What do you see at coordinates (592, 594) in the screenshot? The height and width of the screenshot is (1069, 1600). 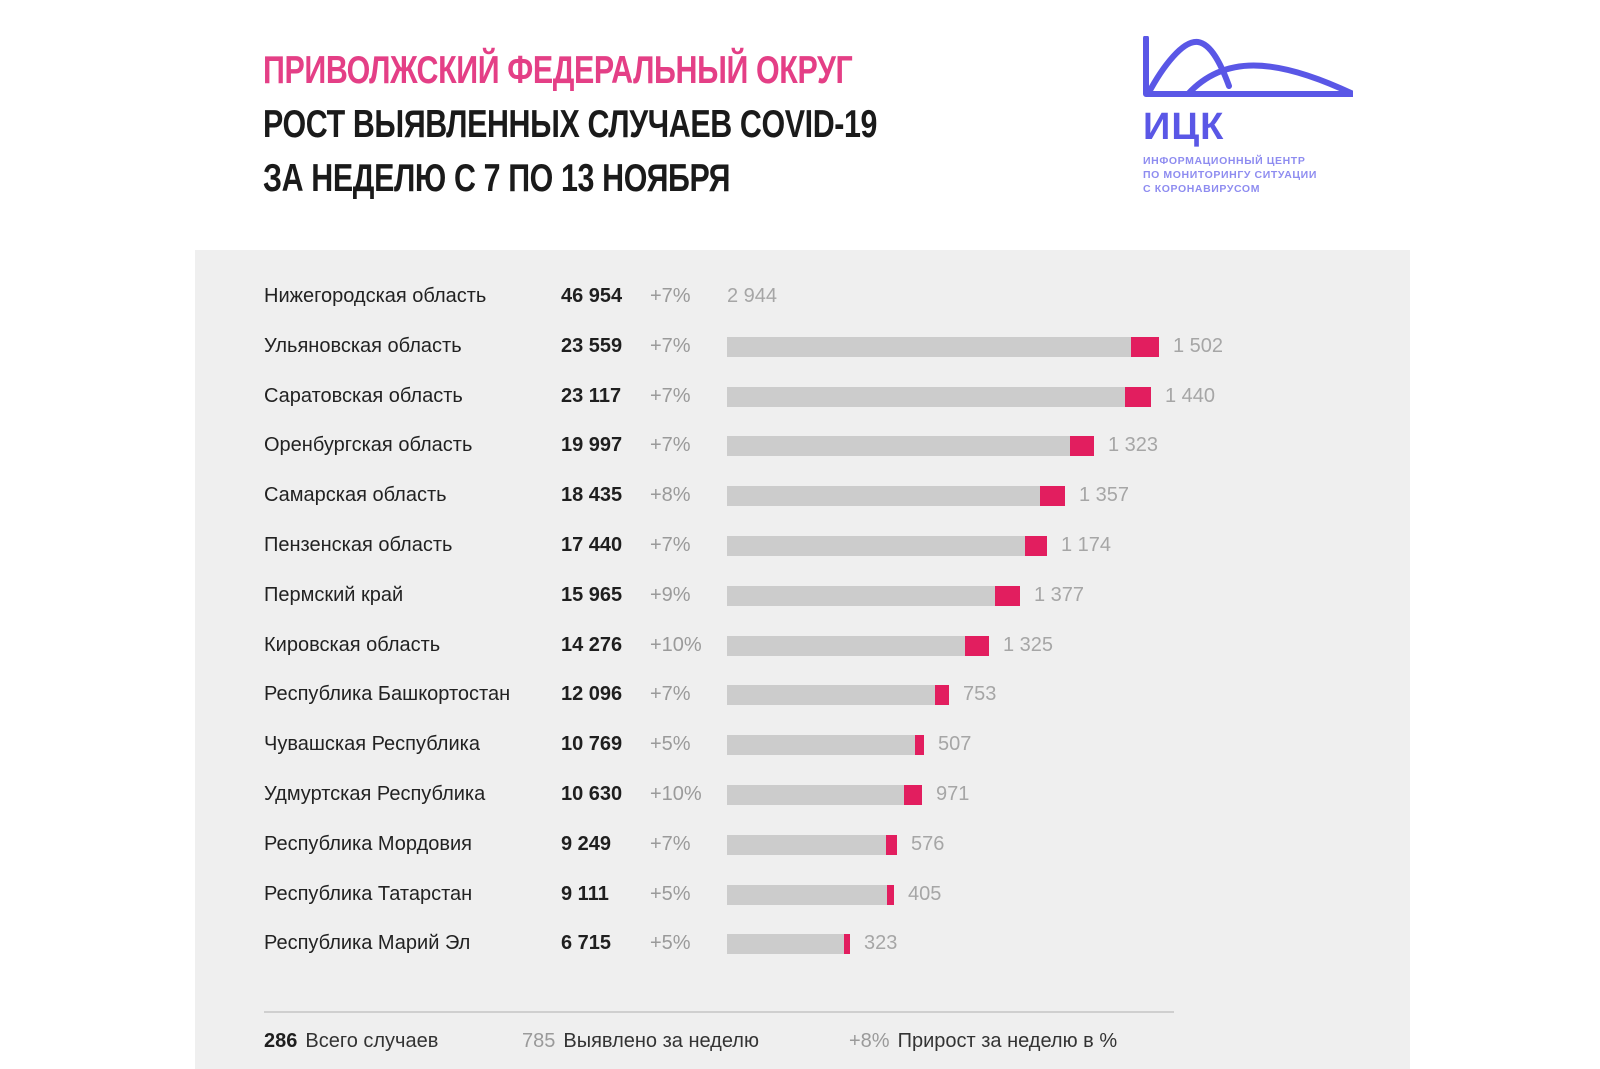 I see `total-cases-value: 15 965` at bounding box center [592, 594].